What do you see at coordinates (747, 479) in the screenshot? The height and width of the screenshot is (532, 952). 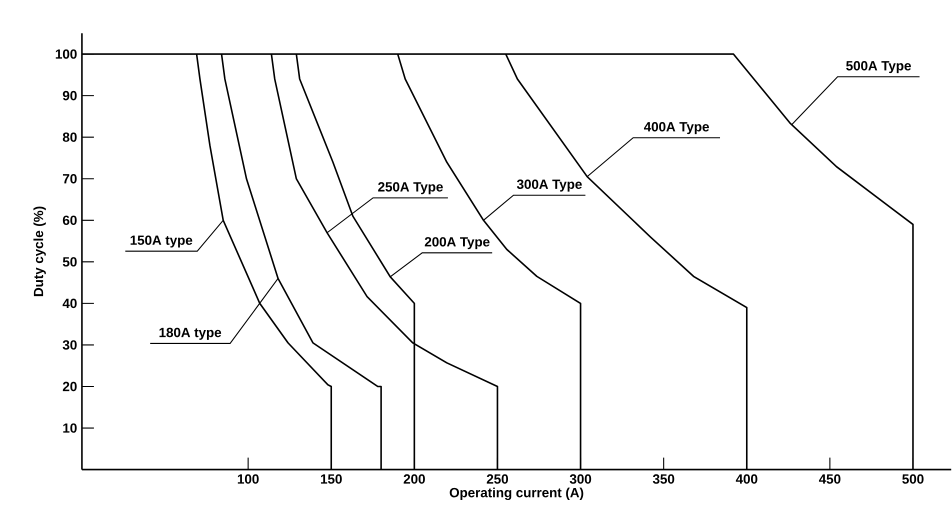 I see `x-tick-label: 400` at bounding box center [747, 479].